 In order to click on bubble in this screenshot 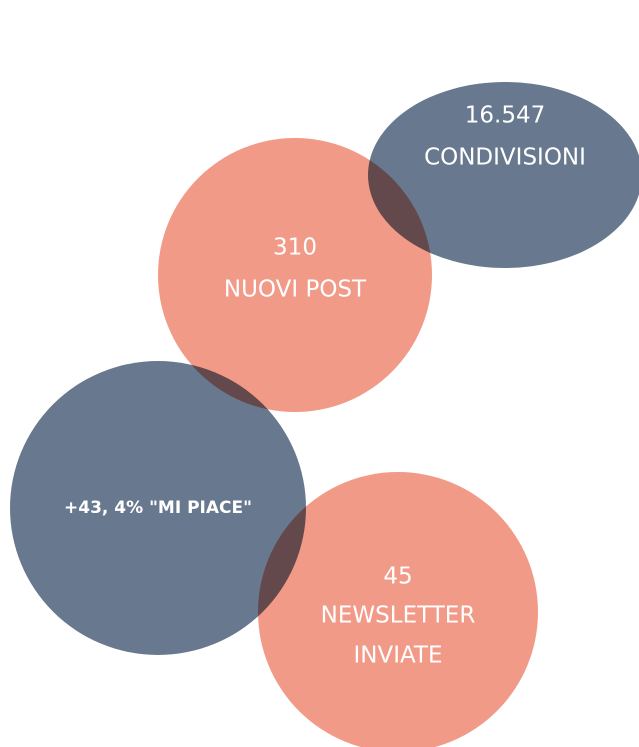, I will do `click(503, 175)`.